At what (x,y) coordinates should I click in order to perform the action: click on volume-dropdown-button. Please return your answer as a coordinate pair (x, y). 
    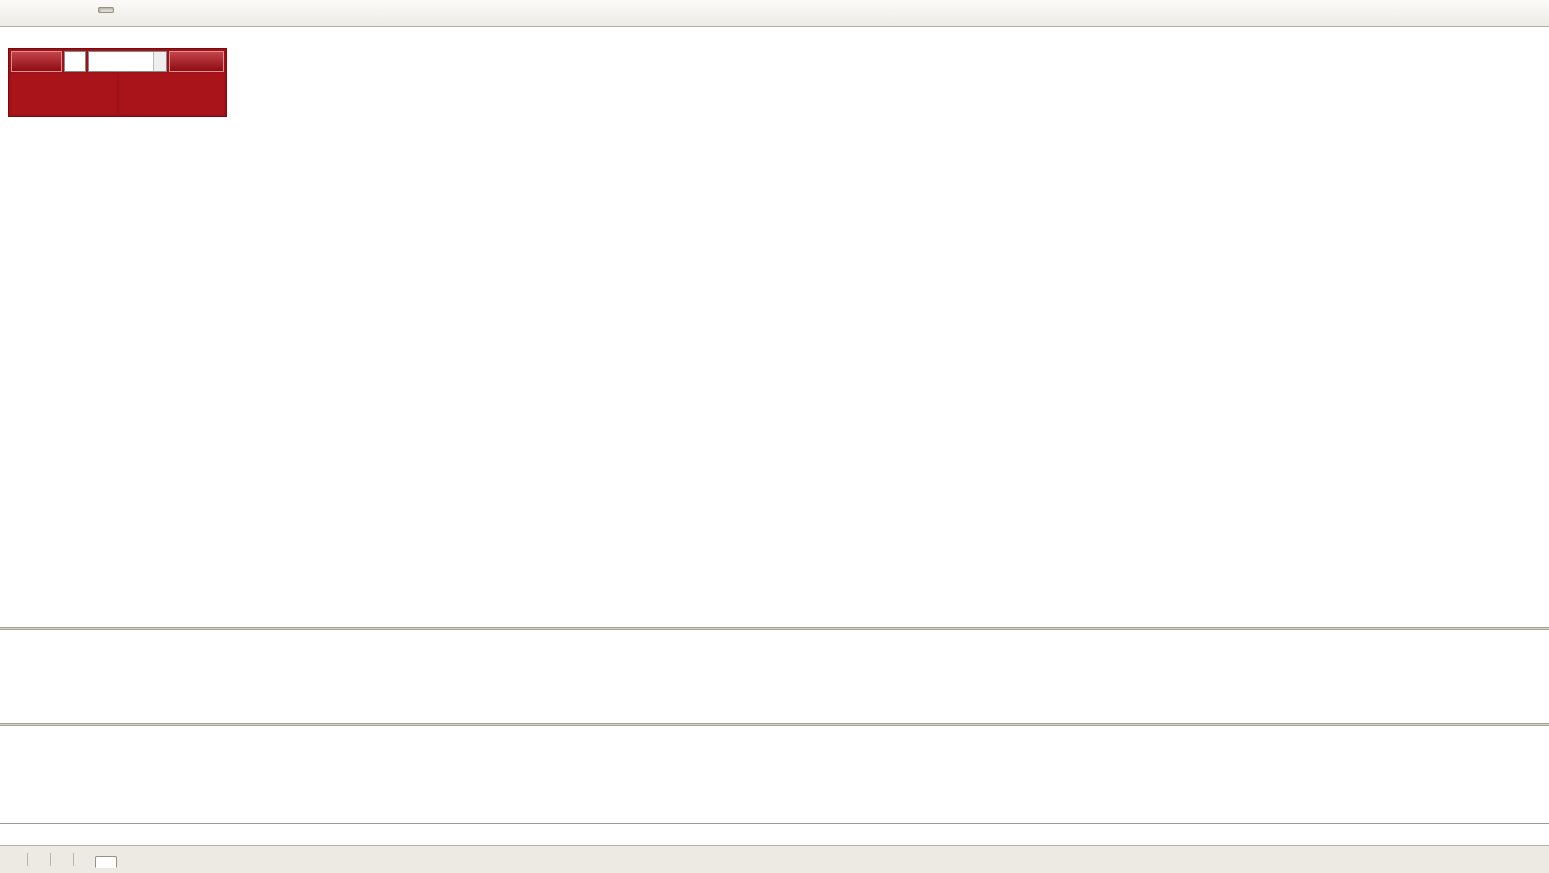
    Looking at the image, I should click on (75, 61).